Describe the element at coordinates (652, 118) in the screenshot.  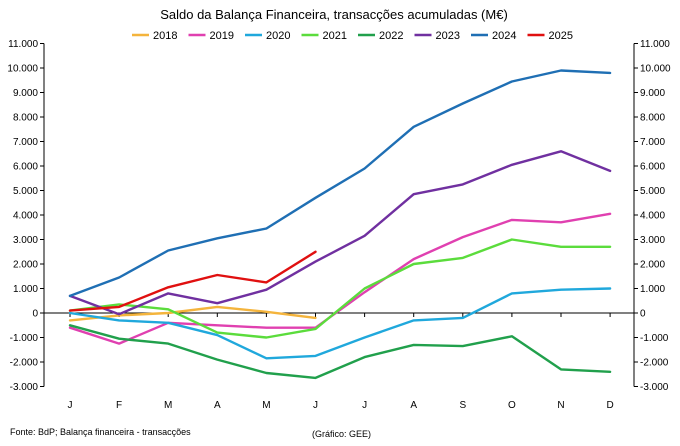
I see `y-tick-label-right: 8.000` at that location.